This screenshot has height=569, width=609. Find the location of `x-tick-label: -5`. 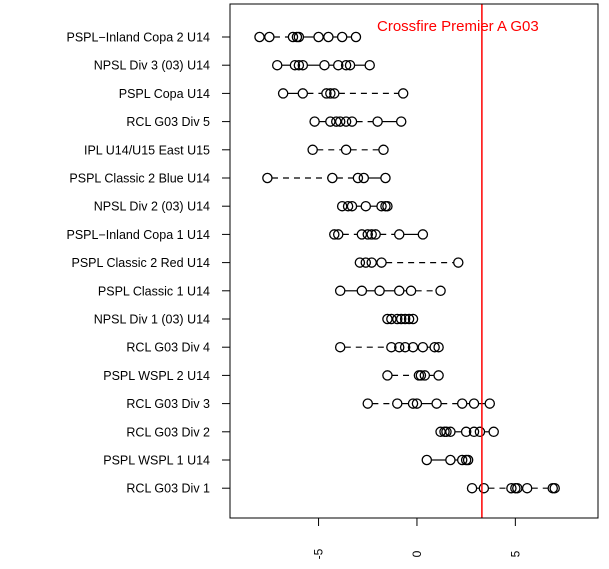

x-tick-label: -5 is located at coordinates (319, 553).